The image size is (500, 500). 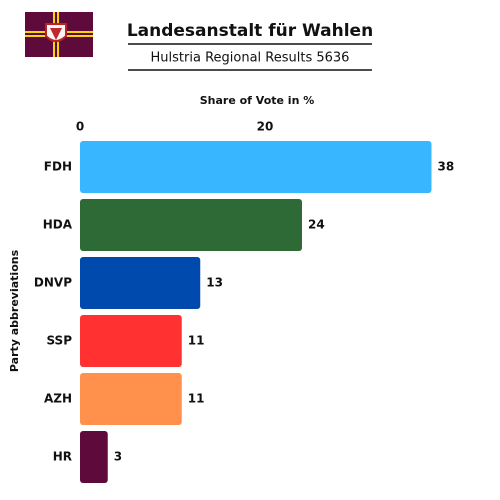 What do you see at coordinates (58, 225) in the screenshot?
I see `y-tick-label: HDA` at bounding box center [58, 225].